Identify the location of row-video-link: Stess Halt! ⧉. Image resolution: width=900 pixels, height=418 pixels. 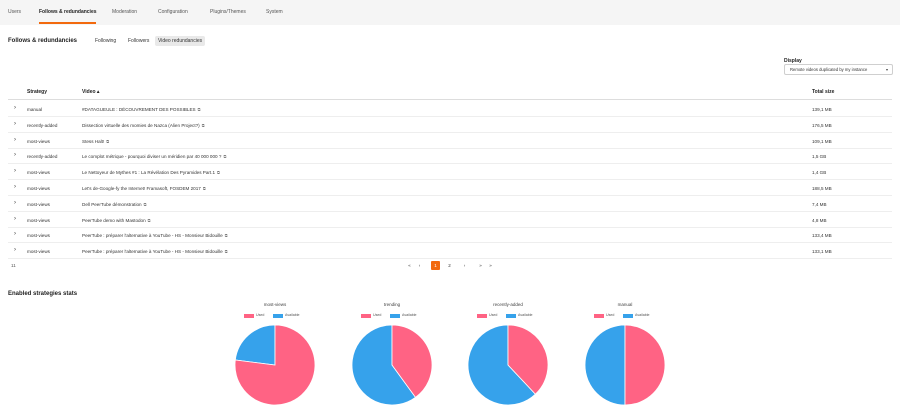
(95, 141).